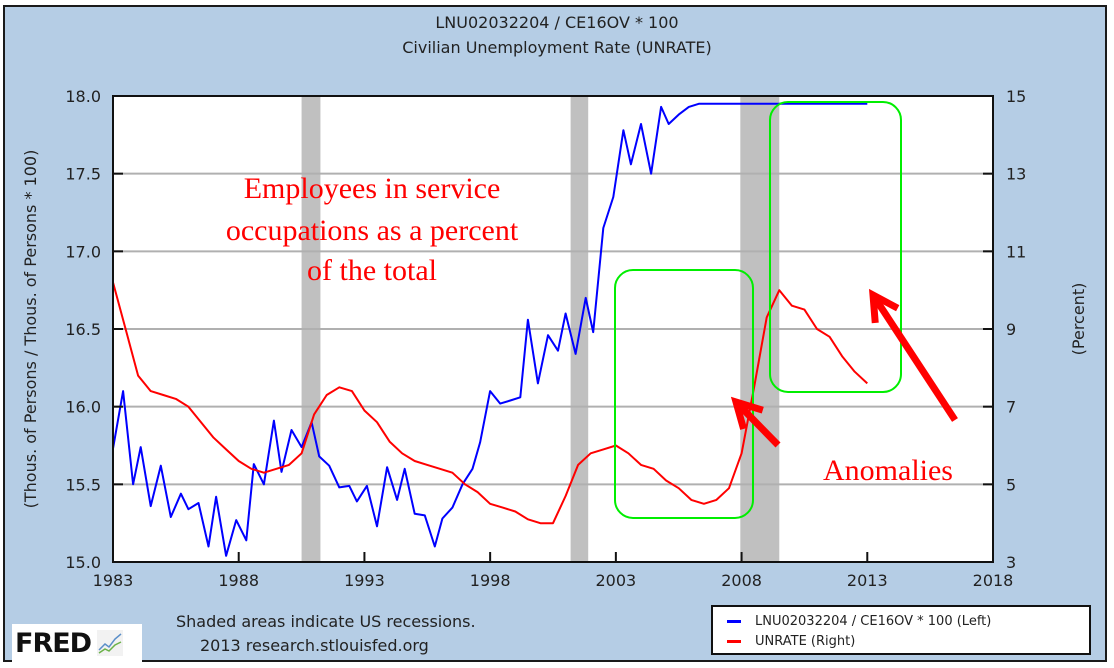 The image size is (1114, 668). I want to click on chart-subtitle: Civilian Unemployment Rate (UNRATE), so click(557, 47).